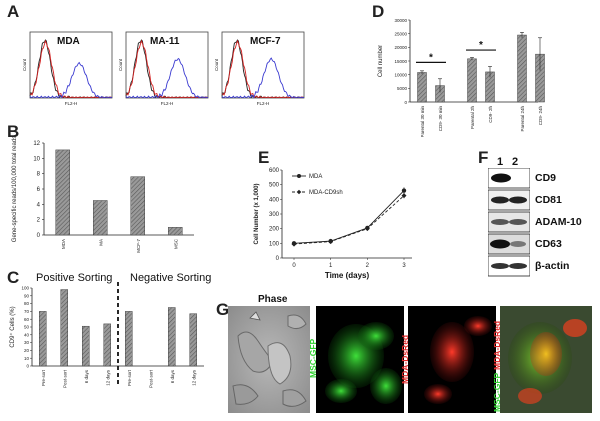 Image resolution: width=600 pixels, height=421 pixels. I want to click on tick-label-y: 12, so click(36, 144).